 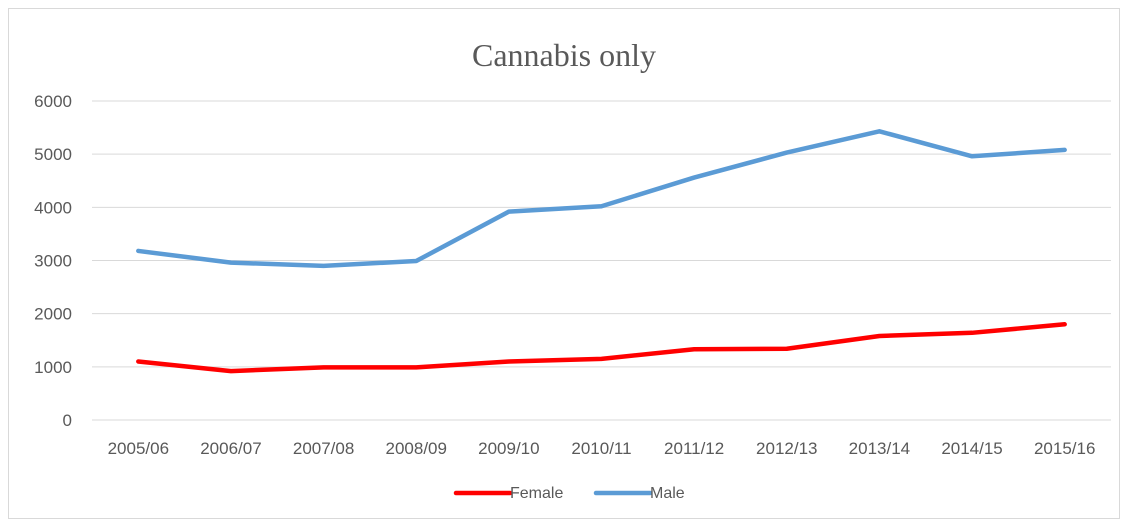 What do you see at coordinates (667, 493) in the screenshot?
I see `legend-label-male: Male` at bounding box center [667, 493].